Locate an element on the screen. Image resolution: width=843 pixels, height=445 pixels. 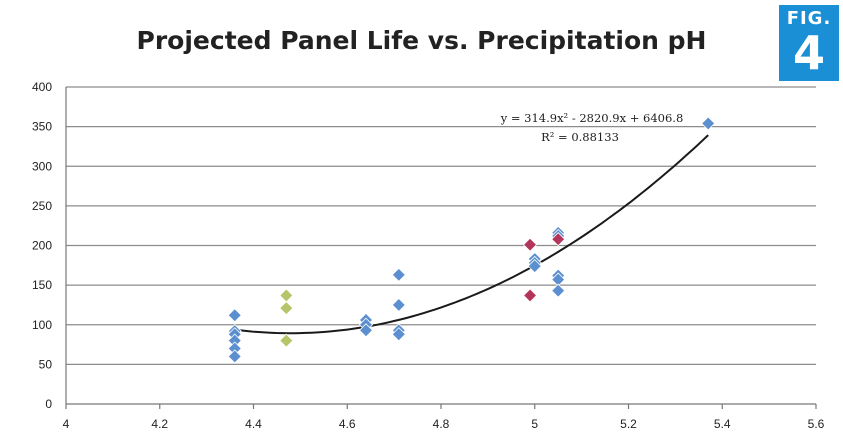
y-tick-label: 100 is located at coordinates (42, 325).